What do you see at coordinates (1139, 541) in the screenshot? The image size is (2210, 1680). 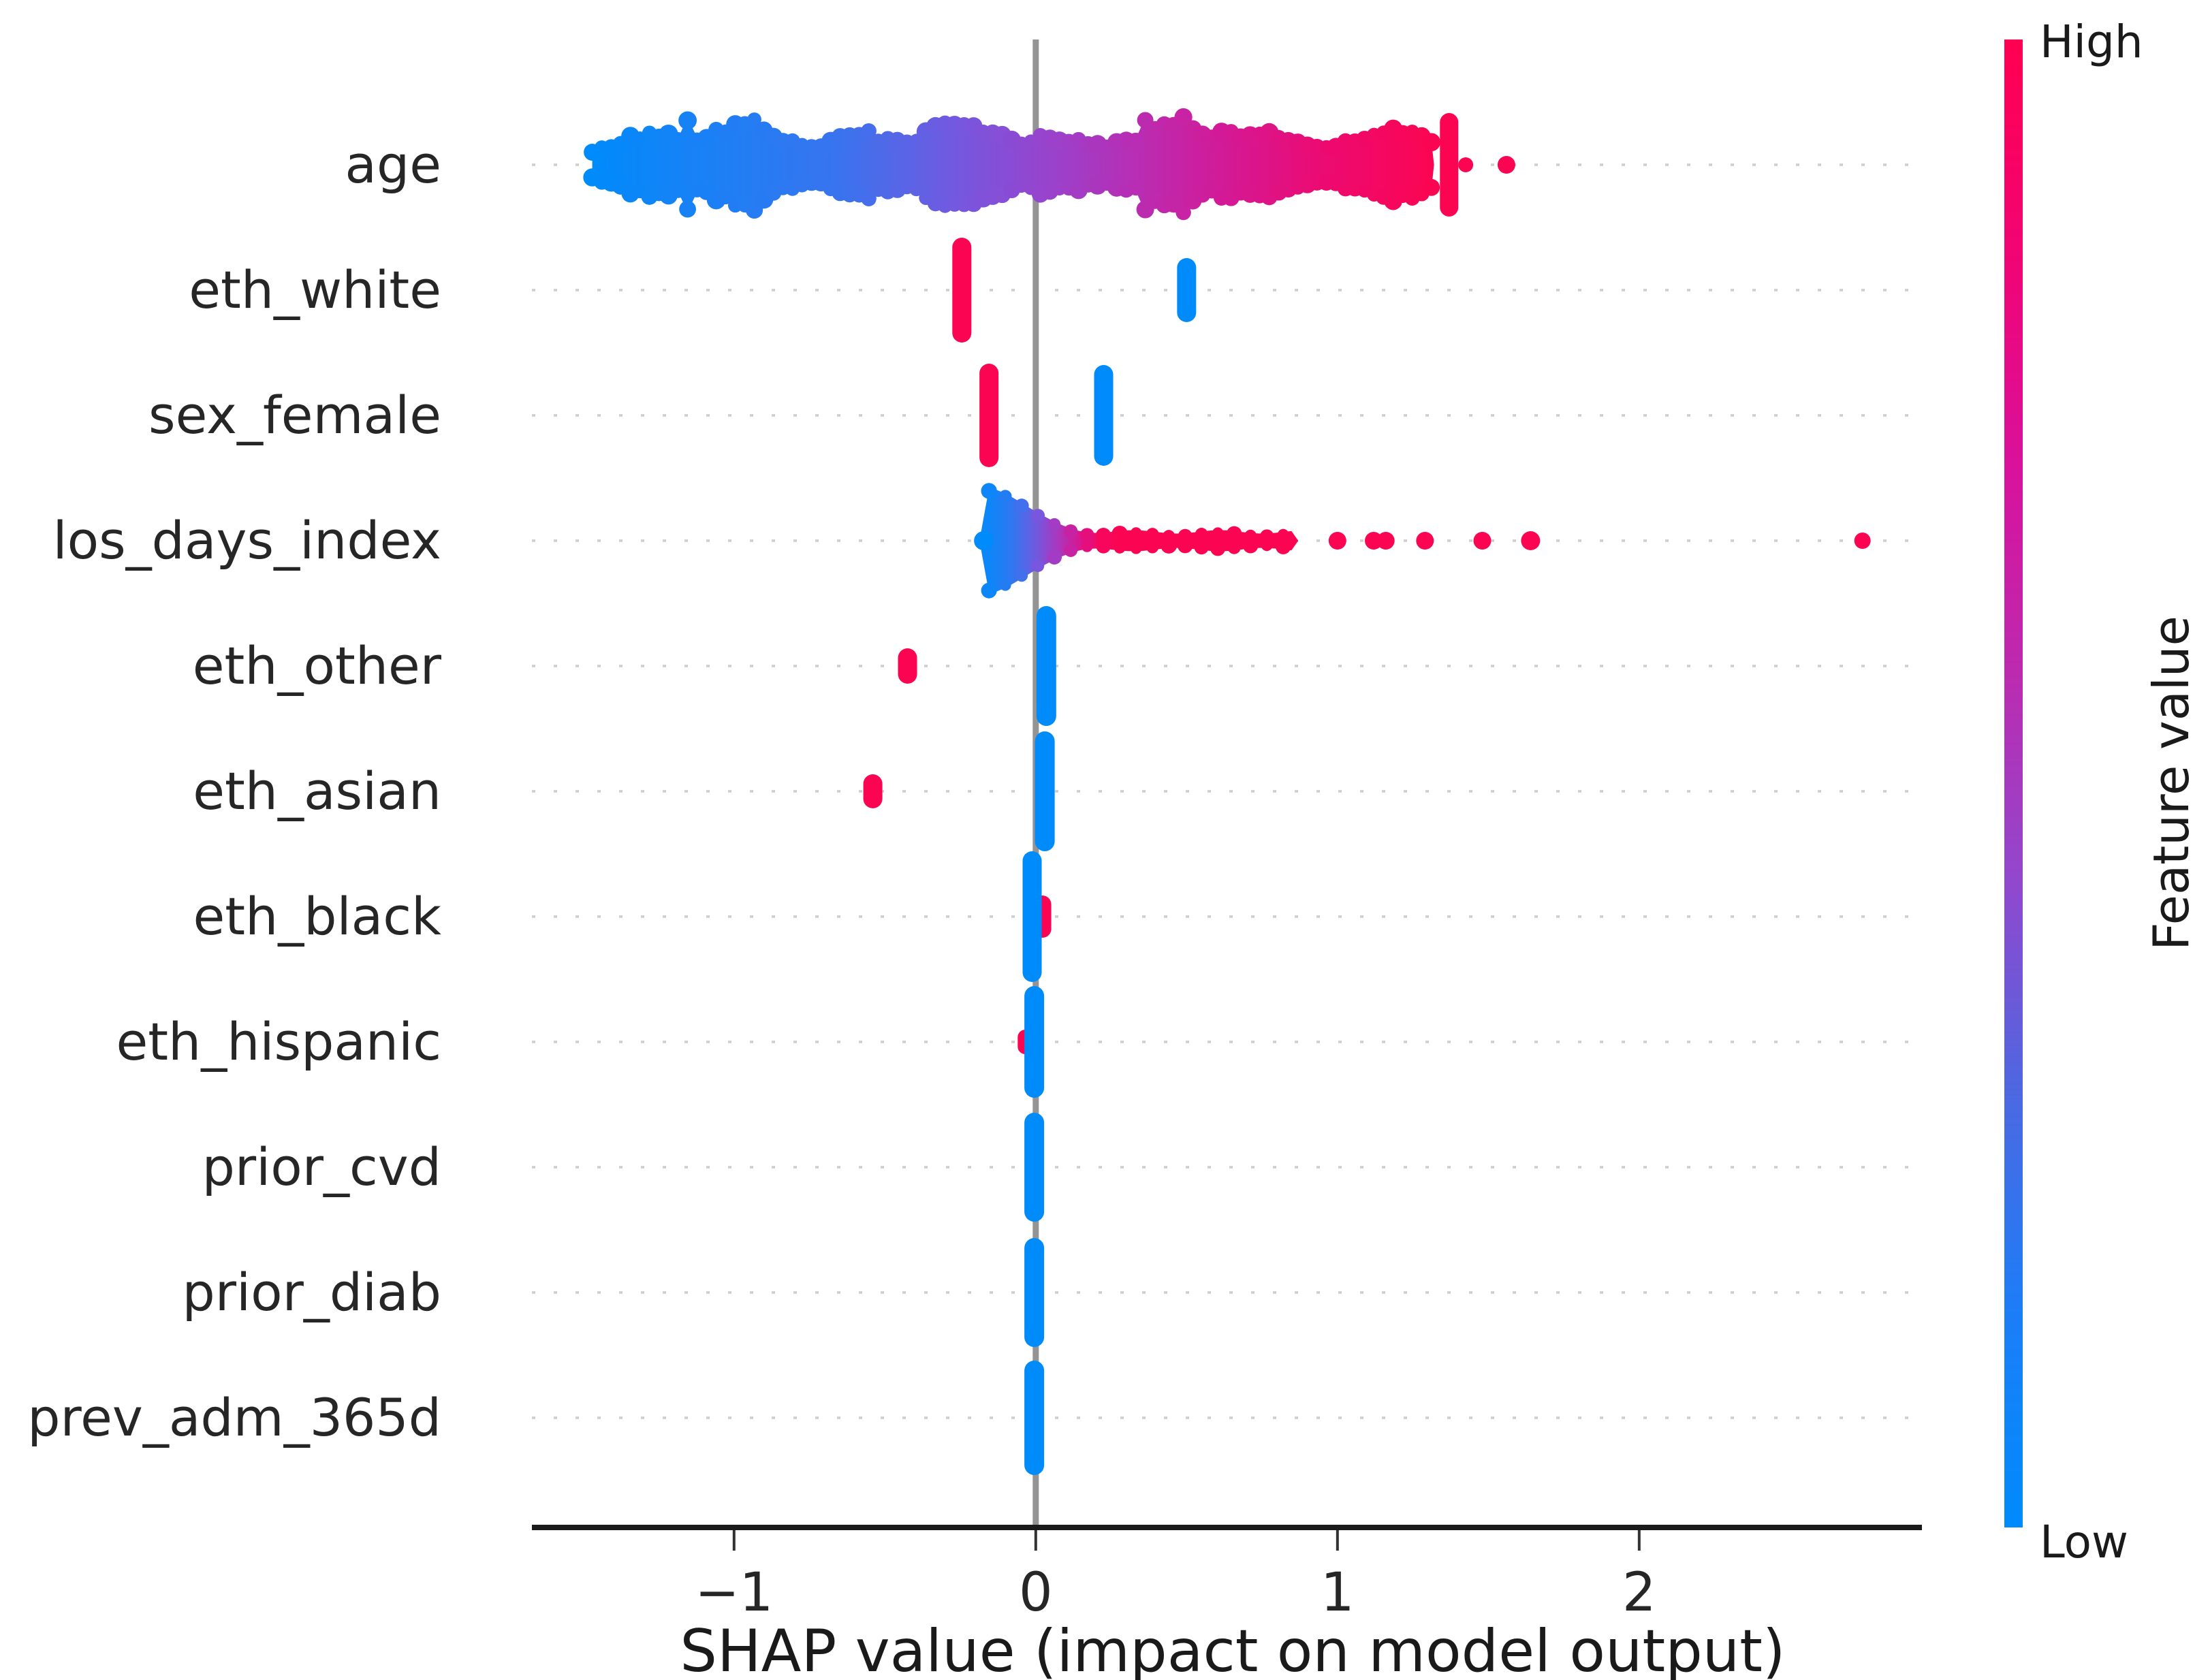 I see `swarm-funnel-los` at bounding box center [1139, 541].